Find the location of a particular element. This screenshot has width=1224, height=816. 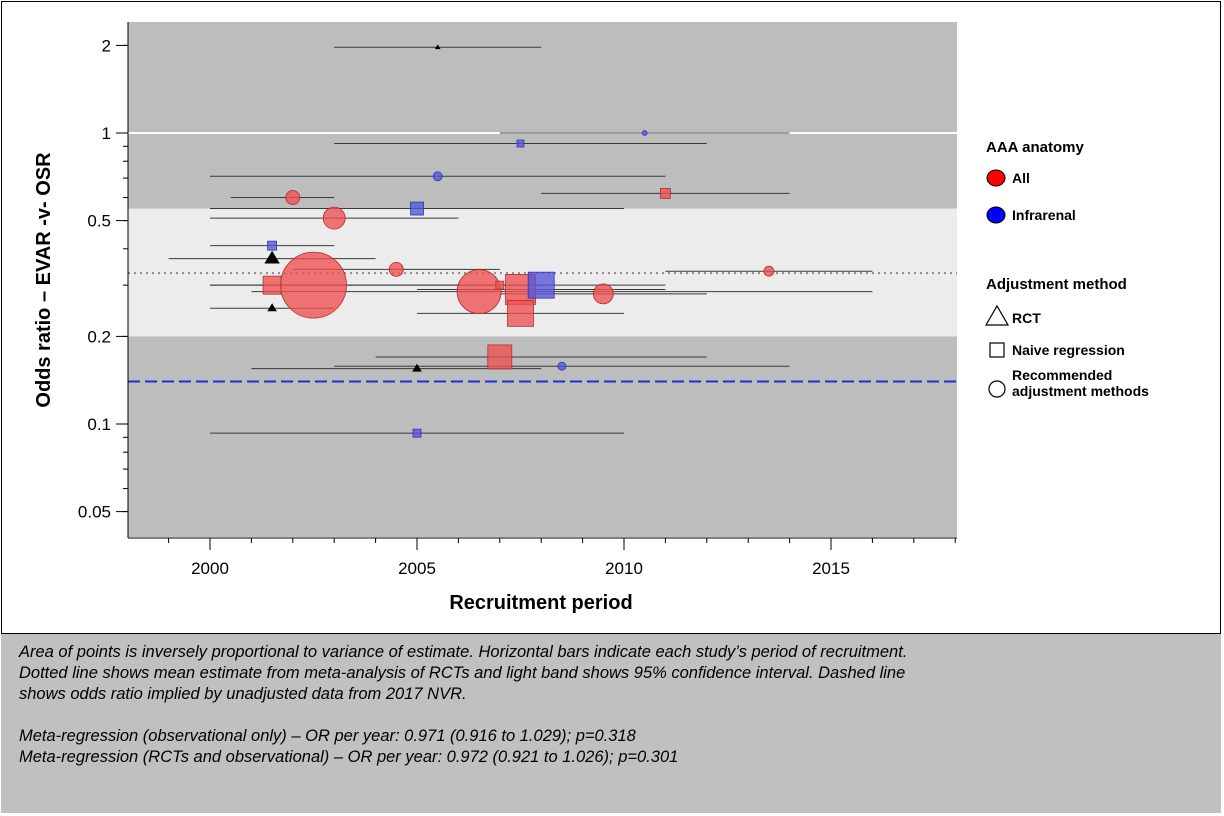

legend-anatomy-title: AAA anatomy is located at coordinates (1035, 147).